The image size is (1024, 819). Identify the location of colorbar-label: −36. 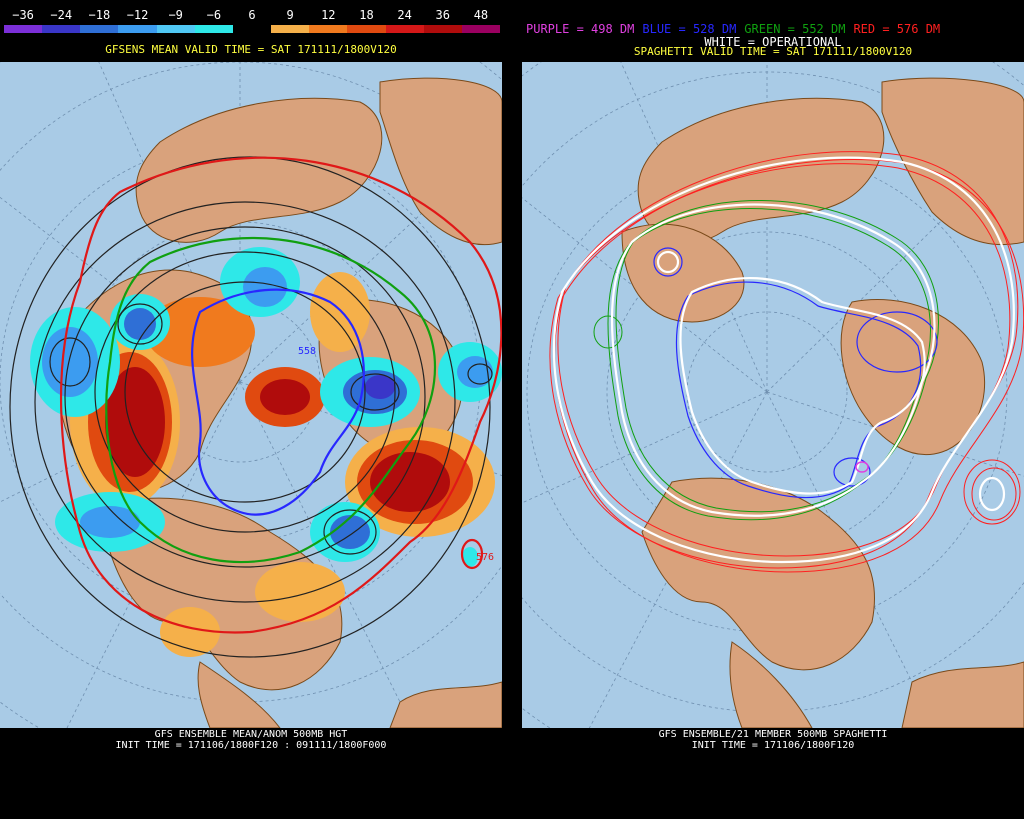
(23, 15).